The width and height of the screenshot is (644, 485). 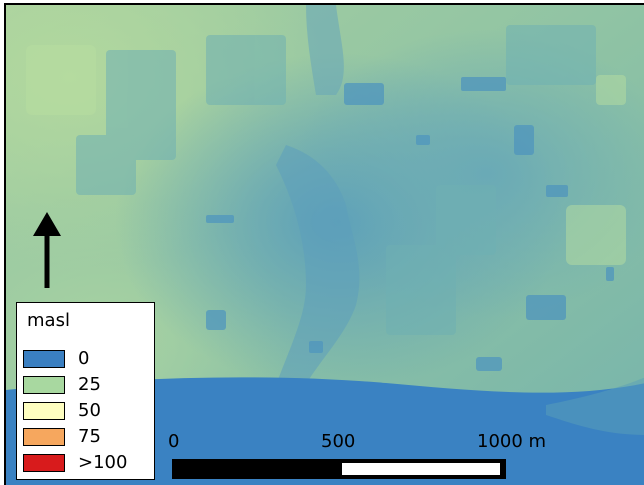 What do you see at coordinates (421, 469) in the screenshot?
I see `scale-bar-segment-white` at bounding box center [421, 469].